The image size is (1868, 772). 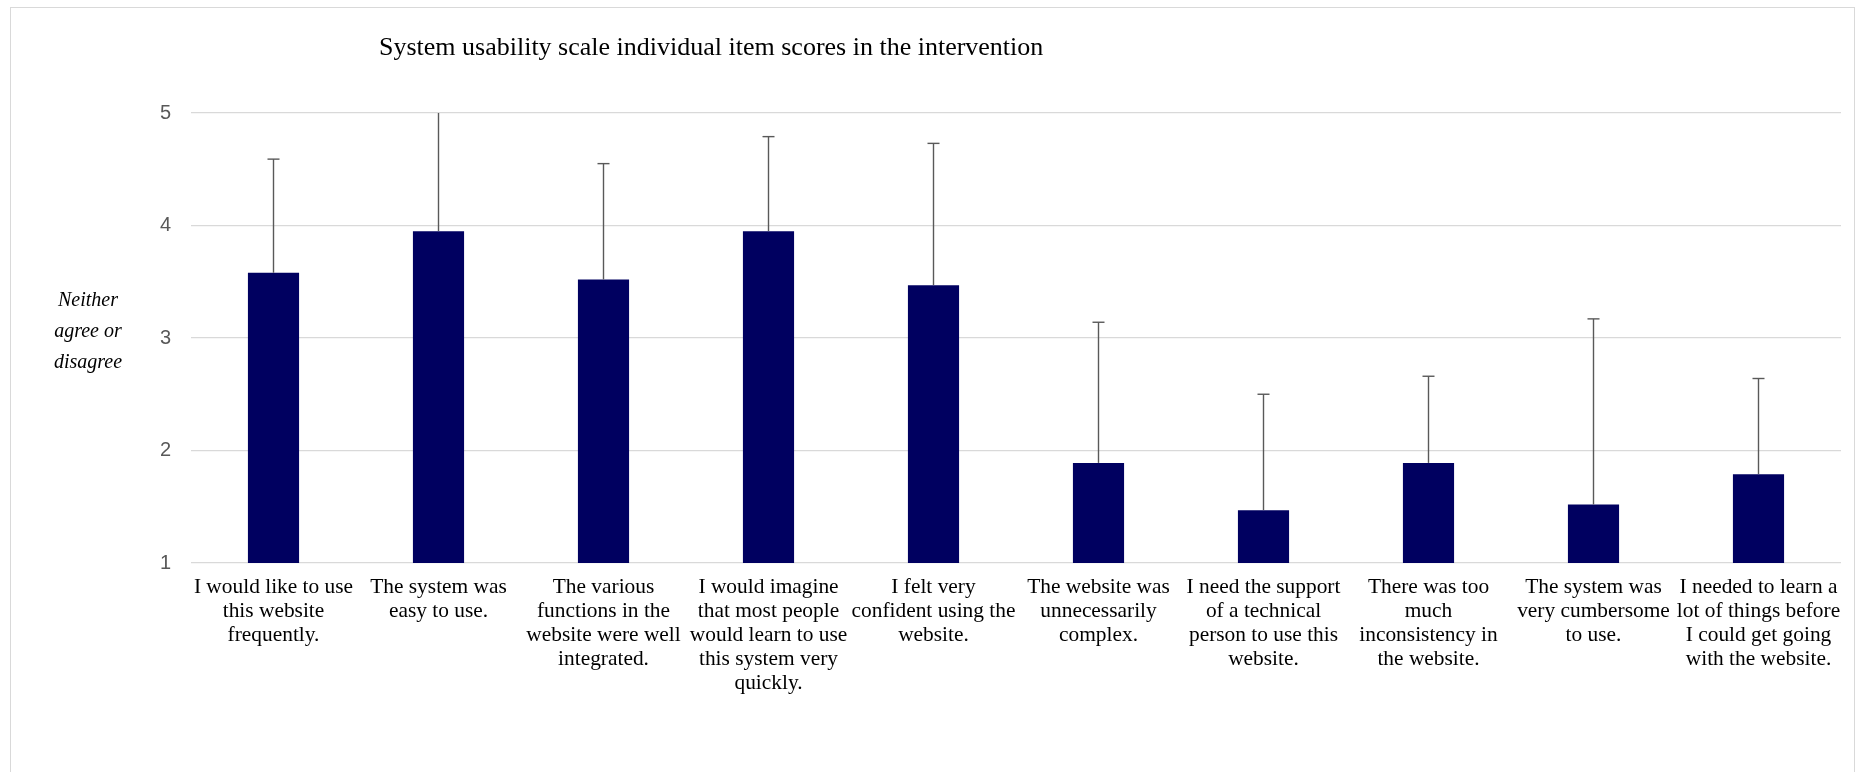 I want to click on x-tick-label: I would like to use this website frequently., so click(x=273, y=610).